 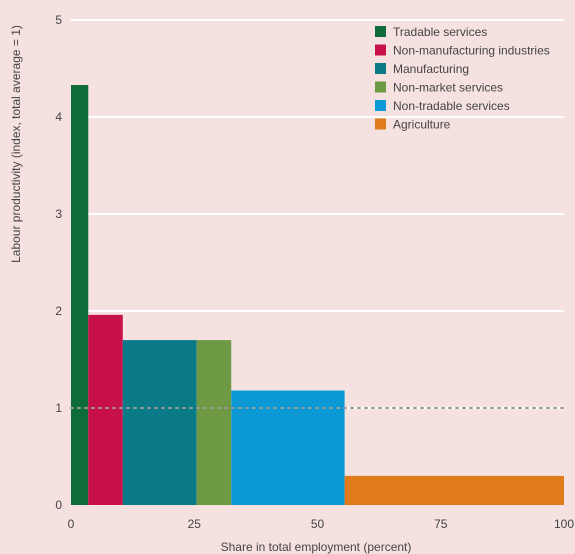 I want to click on x-tick-label-0: 0, so click(x=71, y=524).